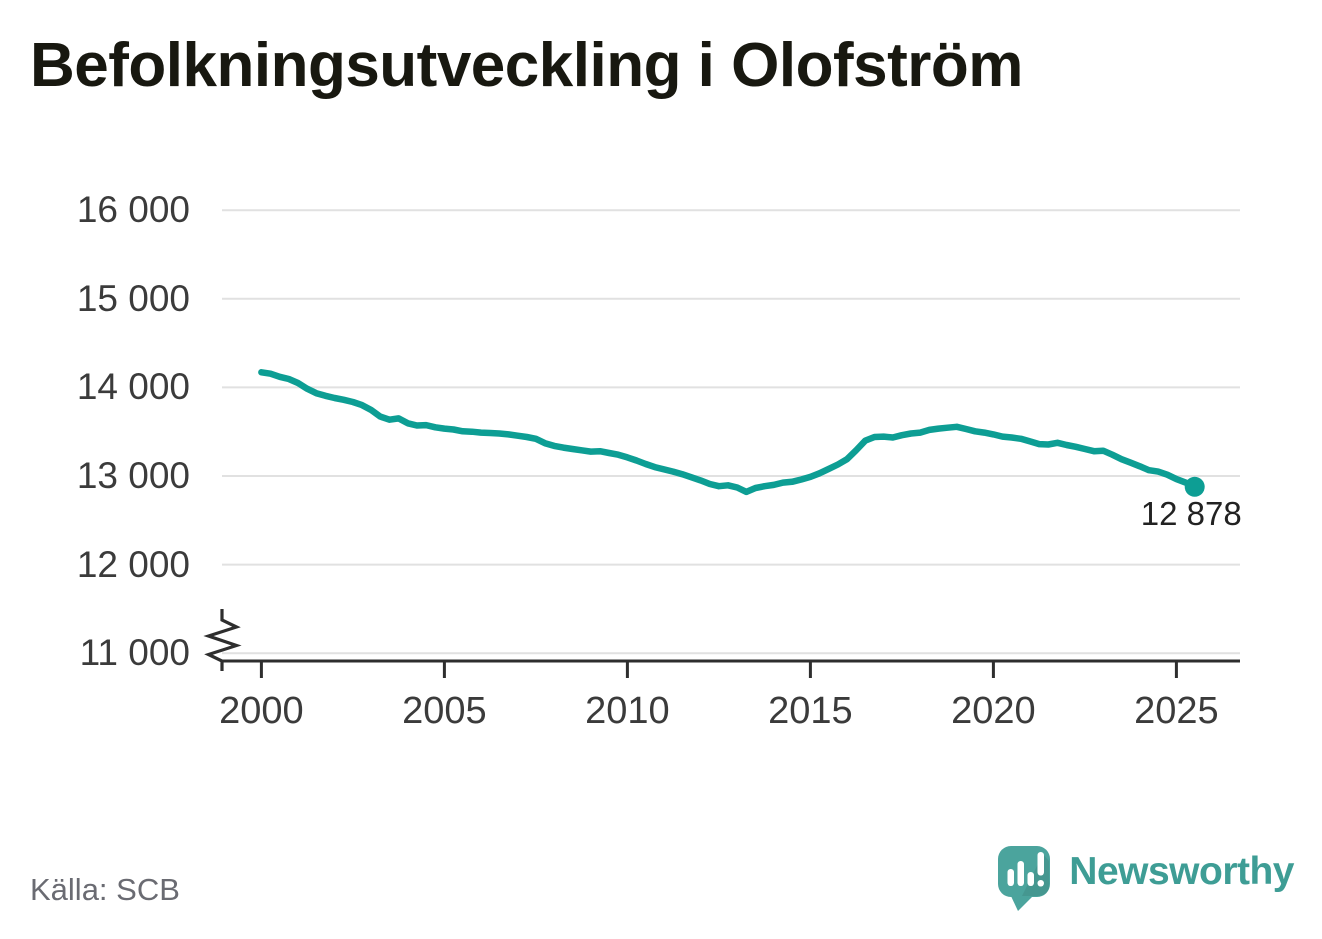 Image resolution: width=1322 pixels, height=939 pixels. Describe the element at coordinates (444, 711) in the screenshot. I see `x-axis-label: 2005` at that location.